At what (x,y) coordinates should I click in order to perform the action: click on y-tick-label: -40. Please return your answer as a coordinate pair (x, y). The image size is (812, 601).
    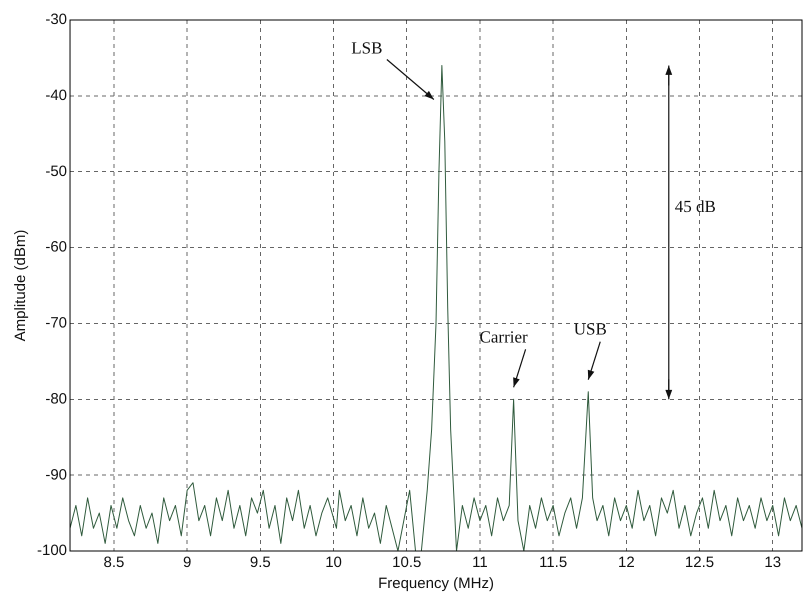
    Looking at the image, I should click on (56, 95).